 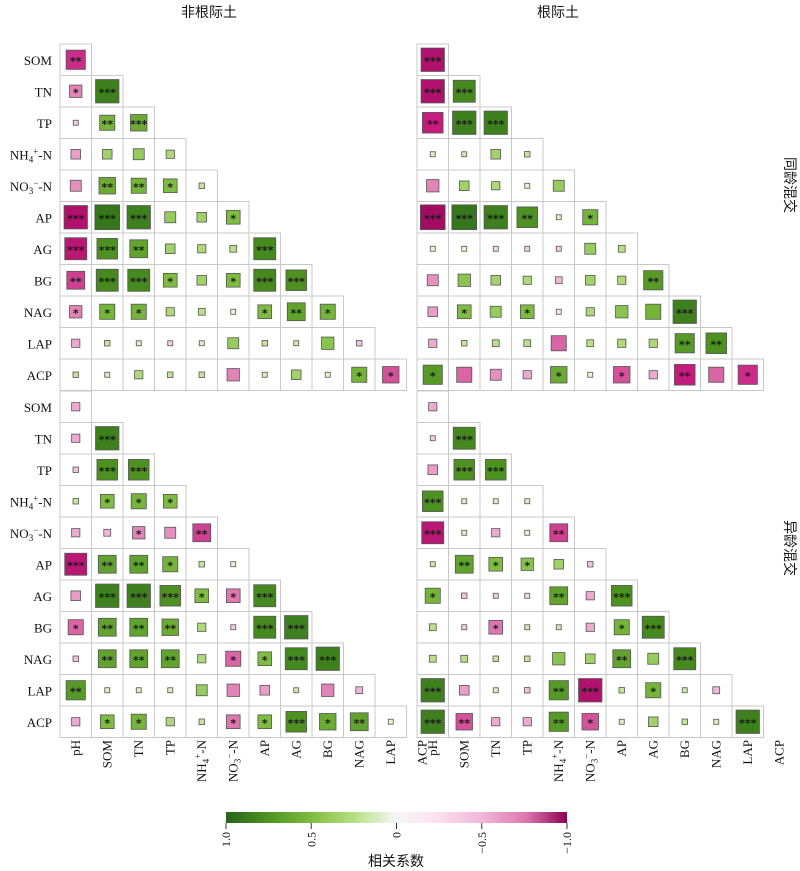 What do you see at coordinates (789, 548) in the screenshot?
I see `row-title-uneven-age-mixed: 异龄混交` at bounding box center [789, 548].